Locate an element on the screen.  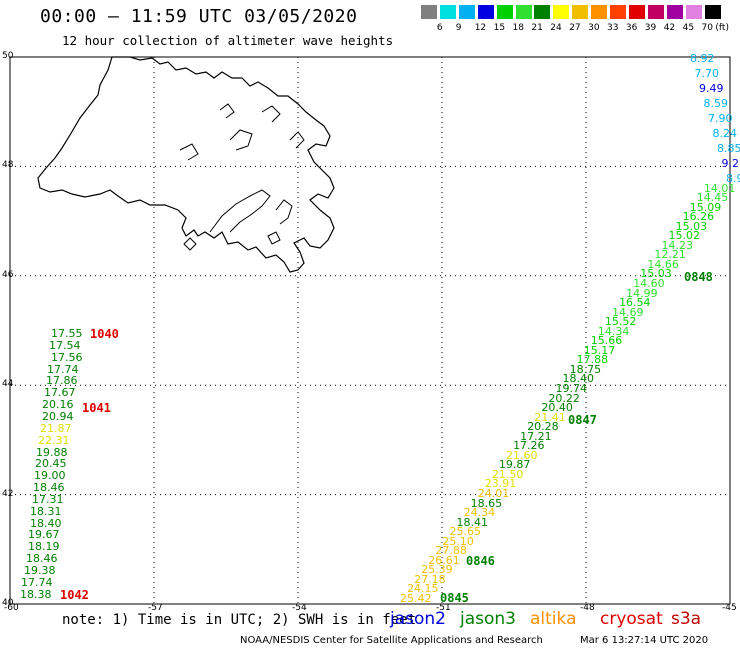
swh-value: 8.92 is located at coordinates (702, 58).